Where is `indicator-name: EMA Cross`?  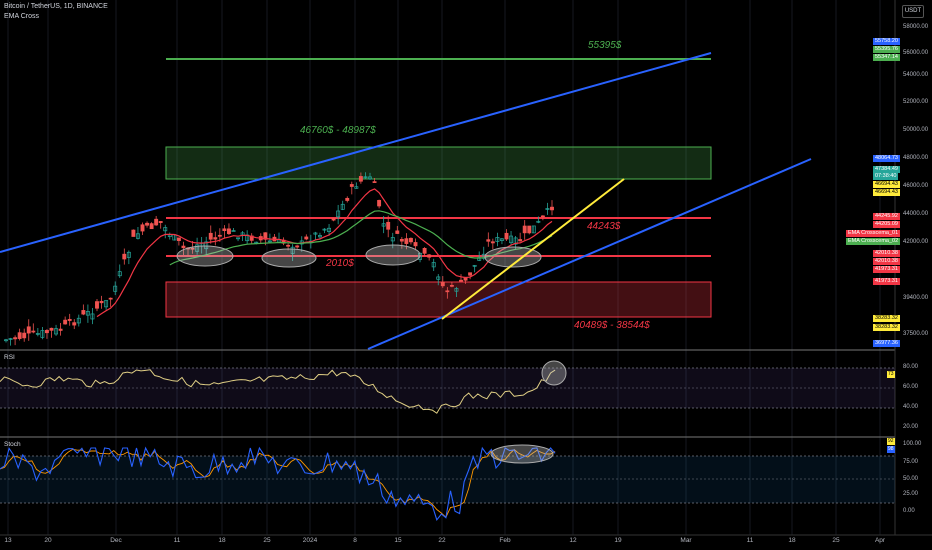
indicator-name: EMA Cross is located at coordinates (22, 16).